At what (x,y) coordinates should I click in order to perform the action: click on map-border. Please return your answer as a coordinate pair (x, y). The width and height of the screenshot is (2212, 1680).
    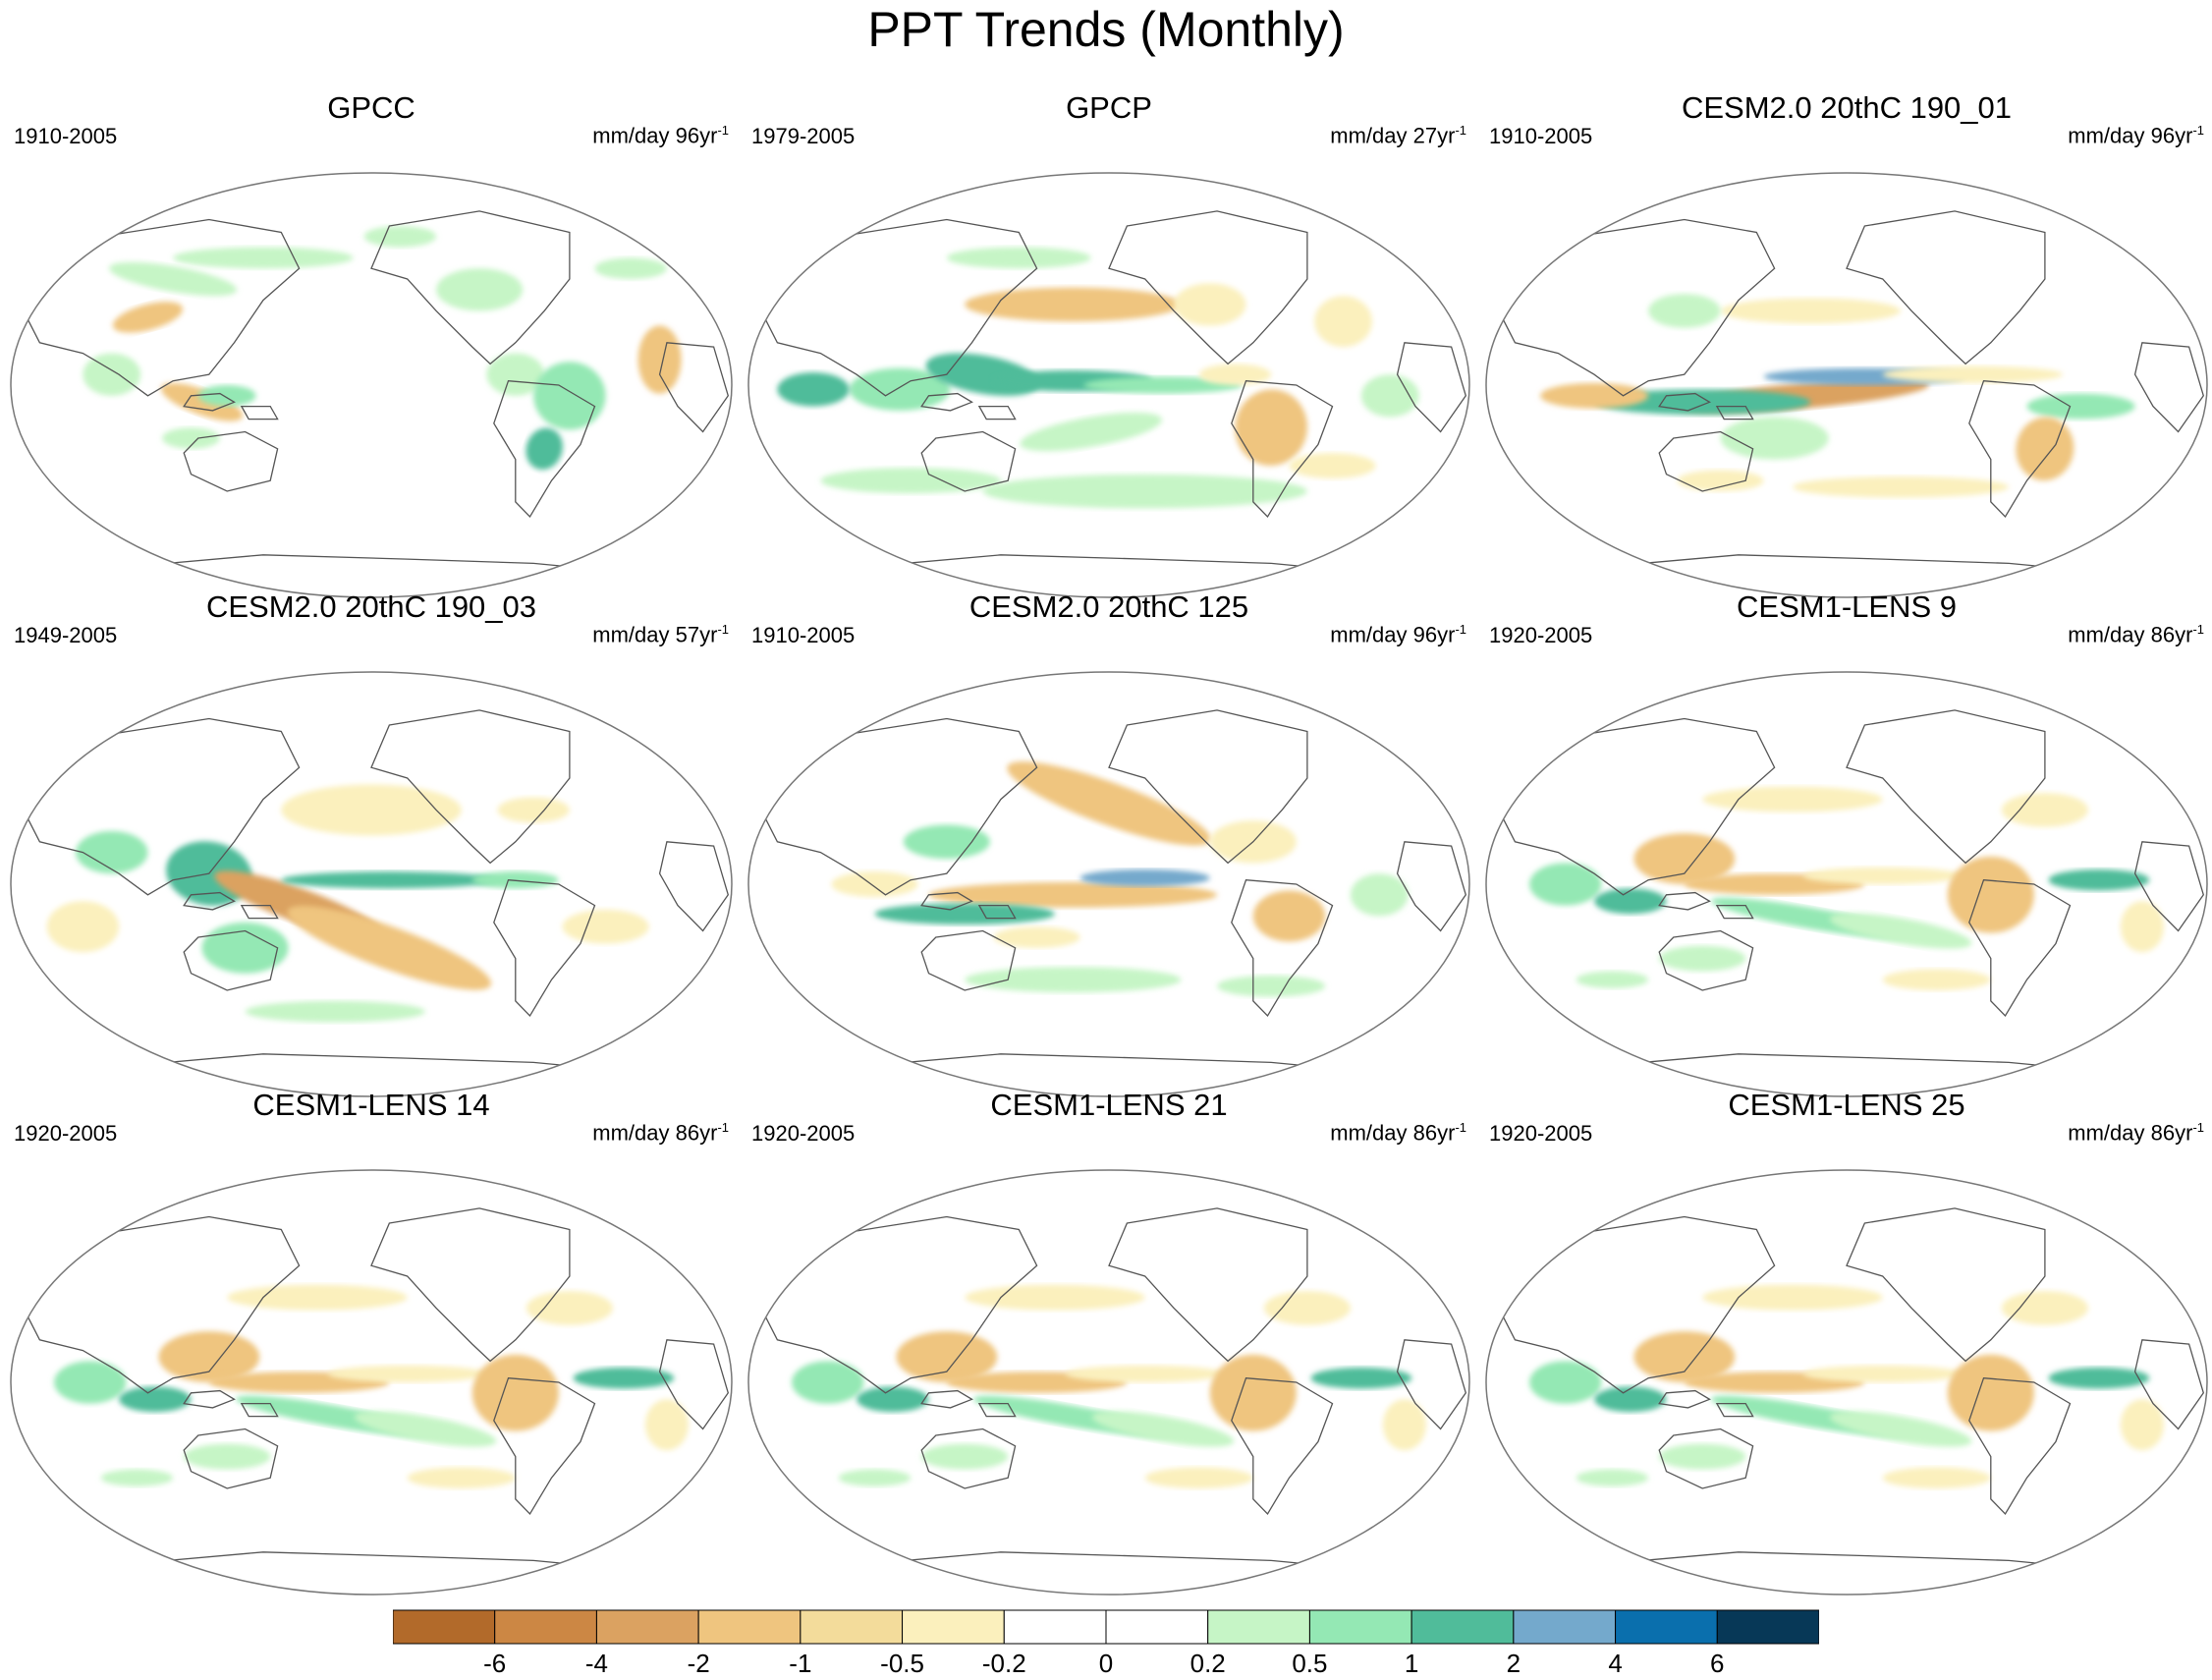
    Looking at the image, I should click on (1846, 884).